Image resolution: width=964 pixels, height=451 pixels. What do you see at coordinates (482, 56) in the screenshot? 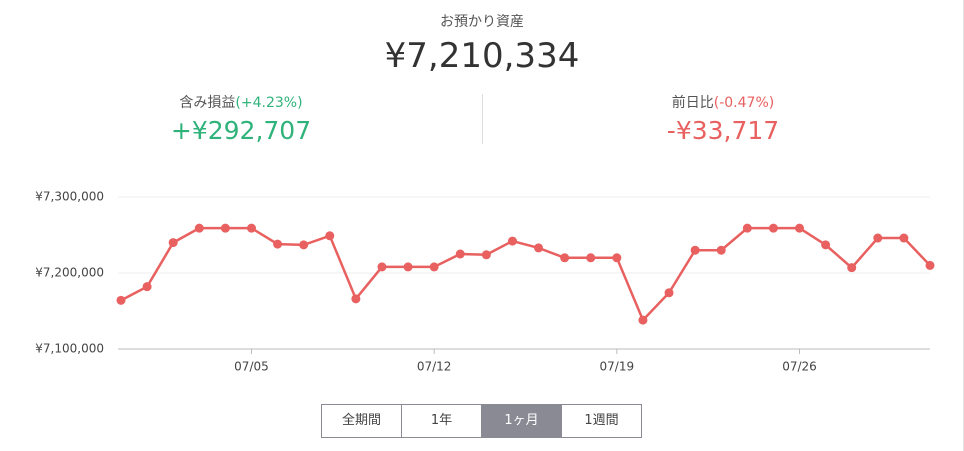
I see `assets-value: ¥7,210,334` at bounding box center [482, 56].